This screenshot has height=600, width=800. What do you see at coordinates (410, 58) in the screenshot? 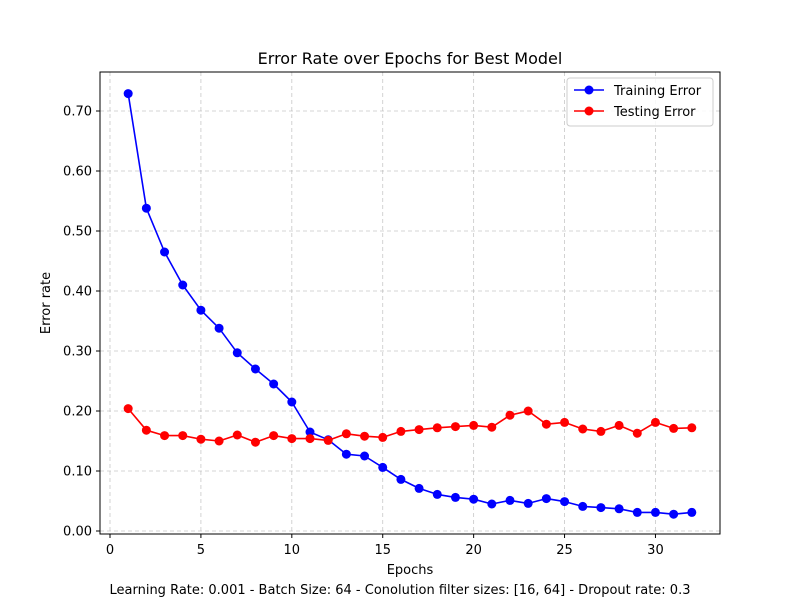
I see `chart-title: Error Rate over Epochs for Best Model` at bounding box center [410, 58].